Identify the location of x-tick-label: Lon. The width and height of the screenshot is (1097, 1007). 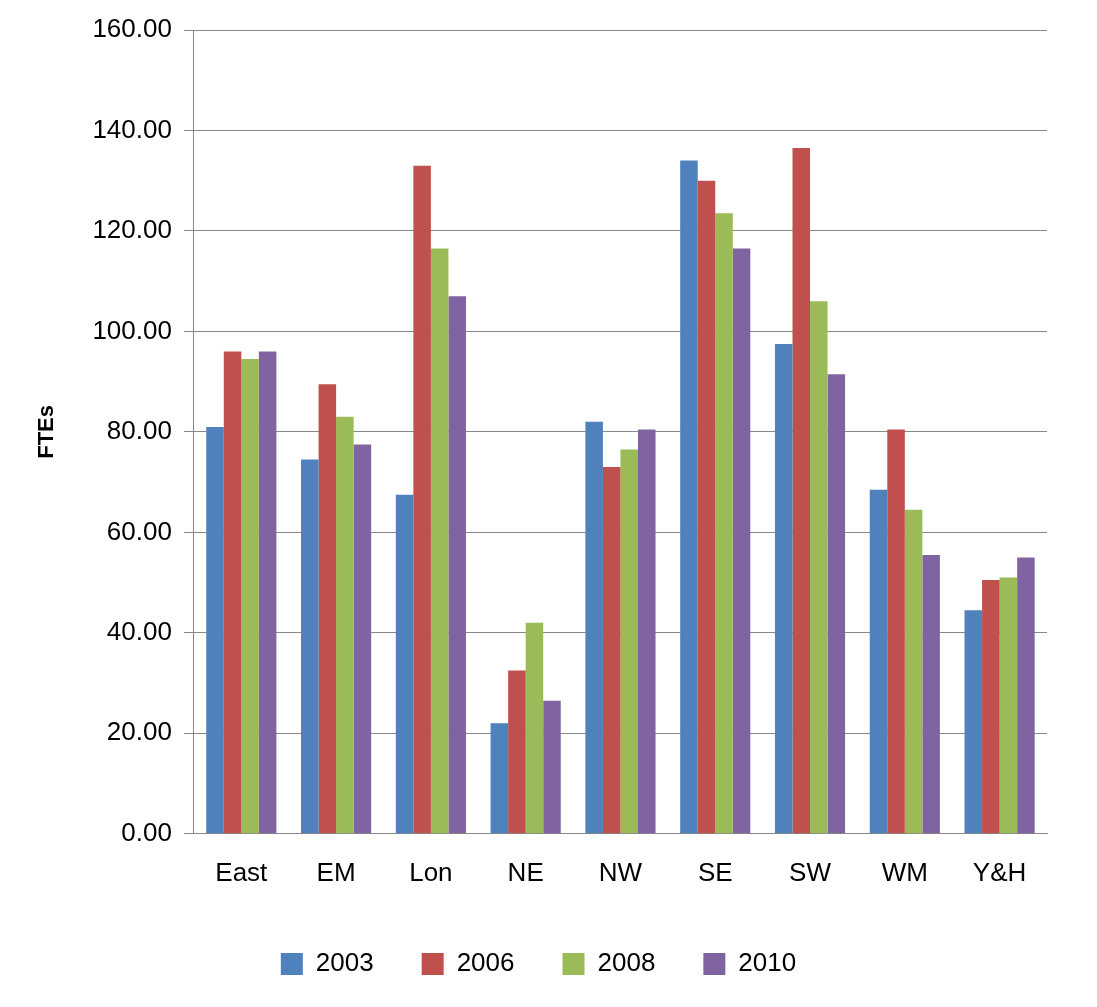
(431, 871).